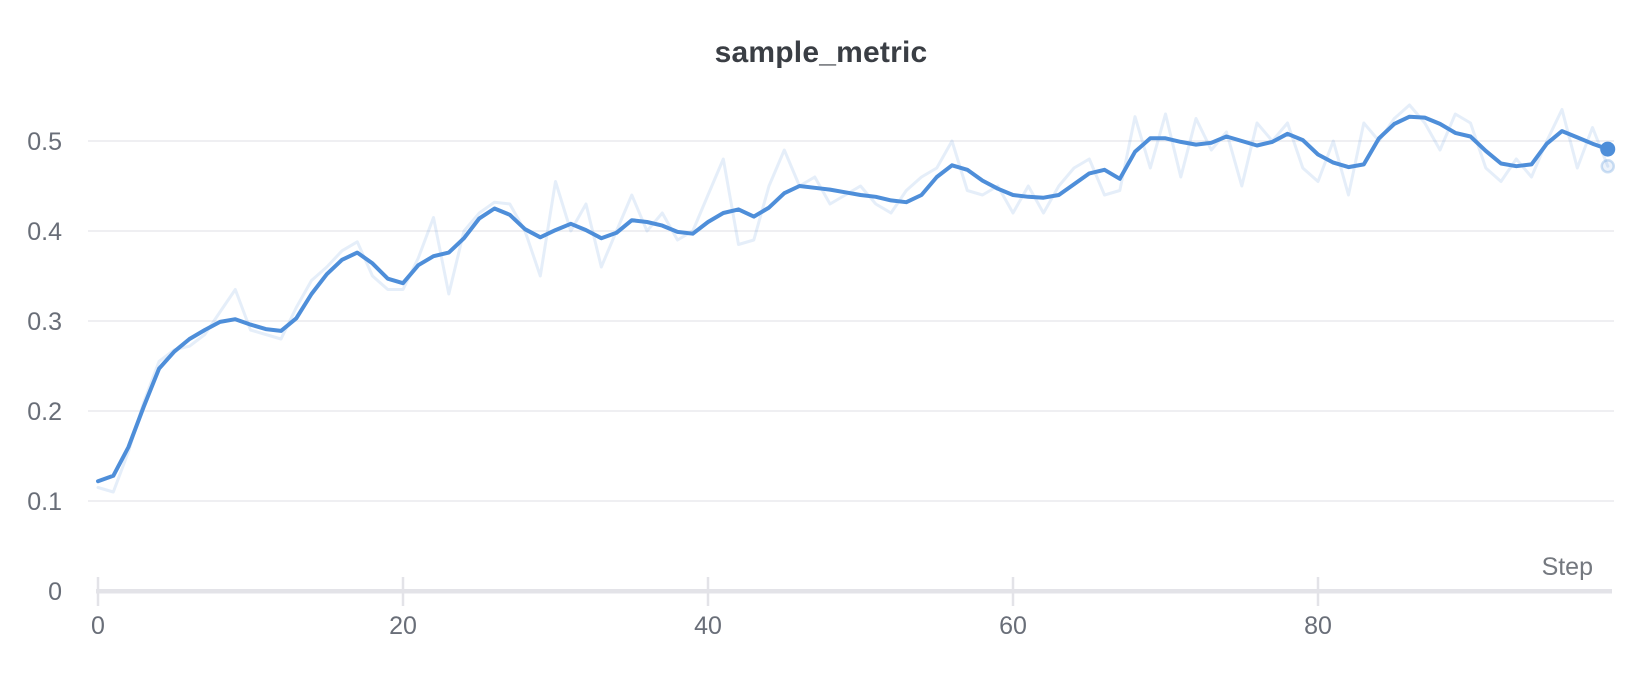  What do you see at coordinates (44, 322) in the screenshot?
I see `y-tick-label: 0.3` at bounding box center [44, 322].